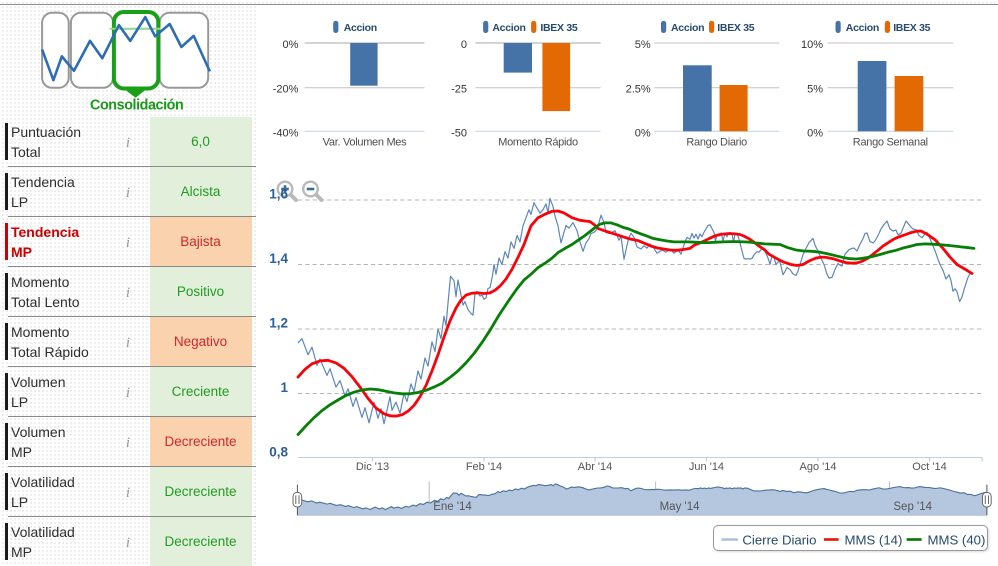 This screenshot has height=566, width=998. What do you see at coordinates (929, 467) in the screenshot?
I see `svg-text: Oct '14` at bounding box center [929, 467].